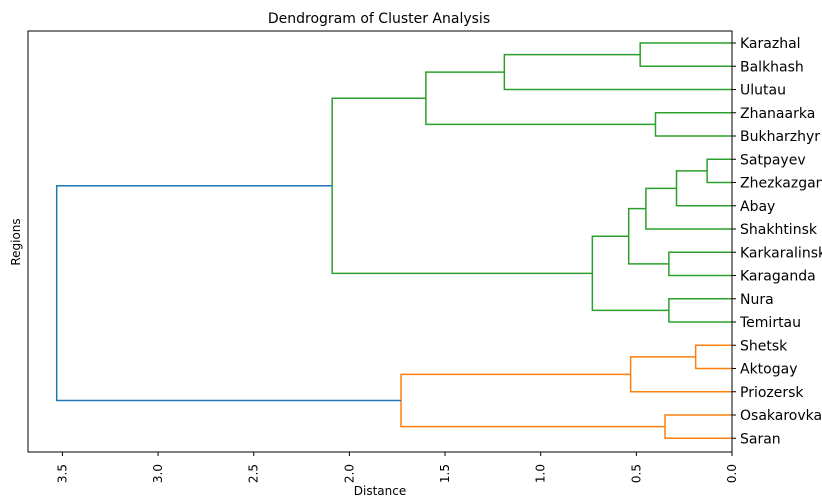 This screenshot has height=496, width=822. I want to click on x-tick-label: 0.5, so click(636, 473).